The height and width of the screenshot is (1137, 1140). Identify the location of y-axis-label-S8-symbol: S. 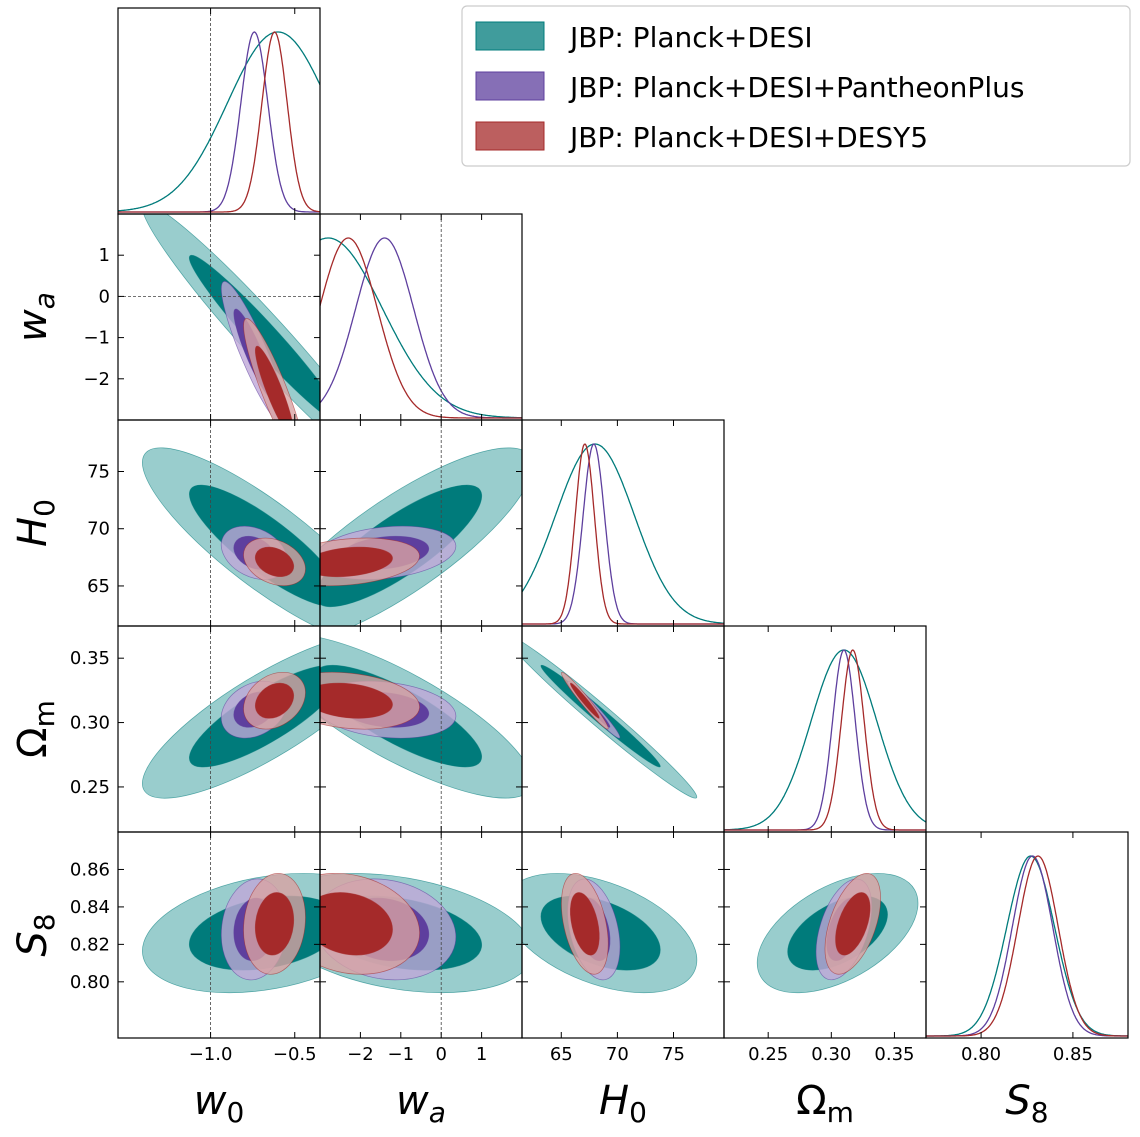
(33, 943).